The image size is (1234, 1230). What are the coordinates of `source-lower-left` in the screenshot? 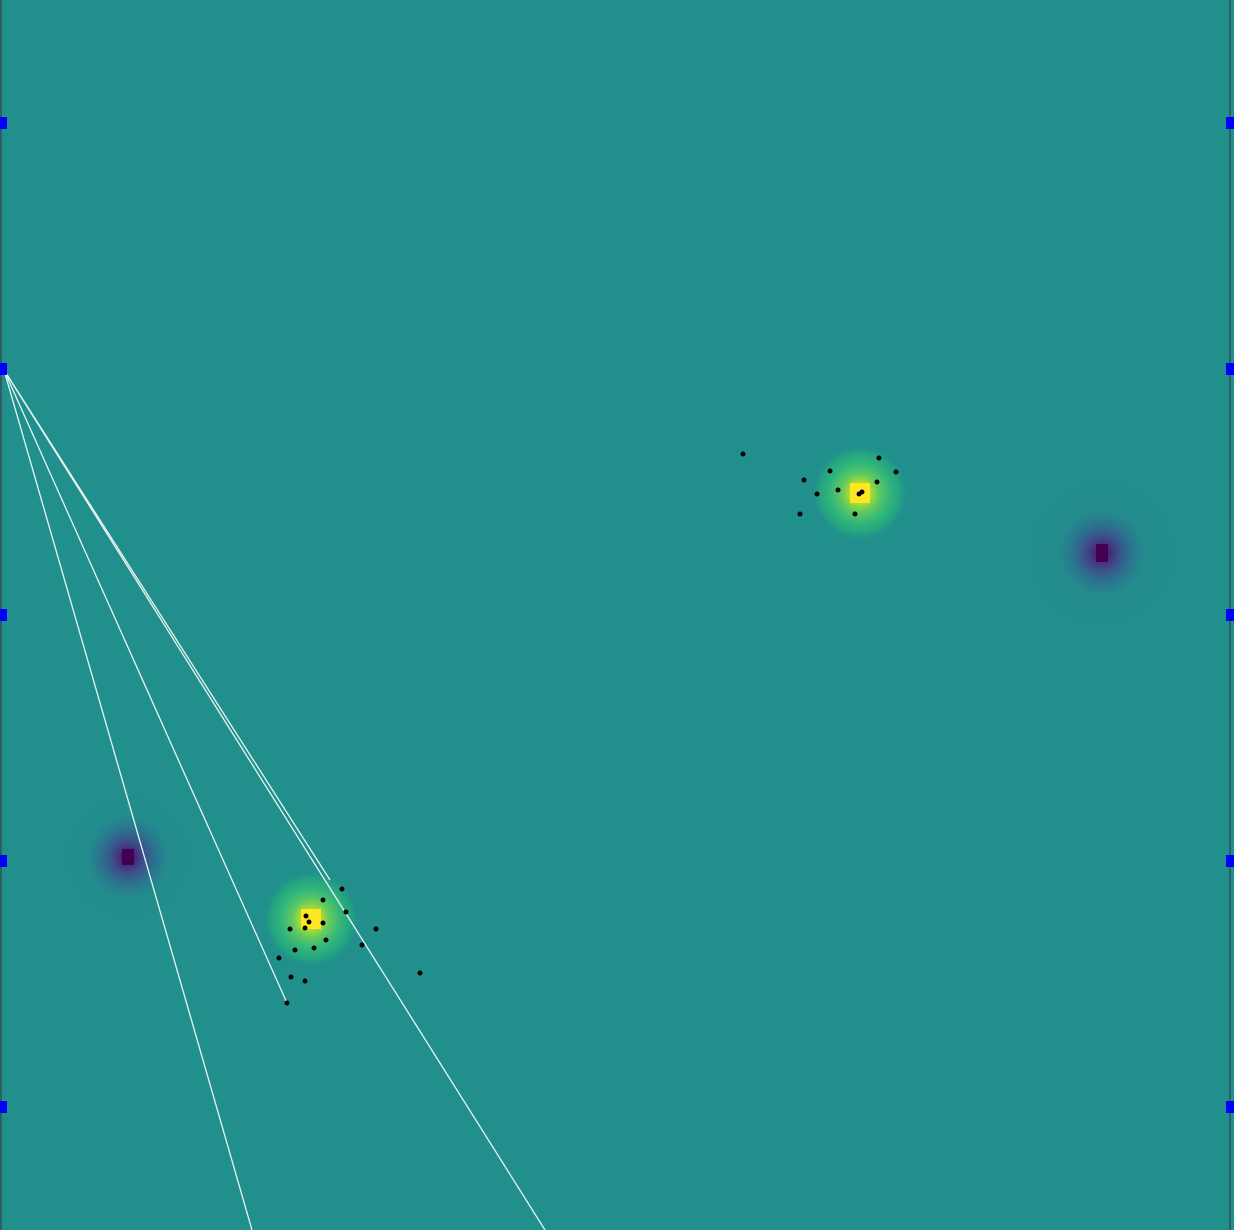 It's located at (311, 919).